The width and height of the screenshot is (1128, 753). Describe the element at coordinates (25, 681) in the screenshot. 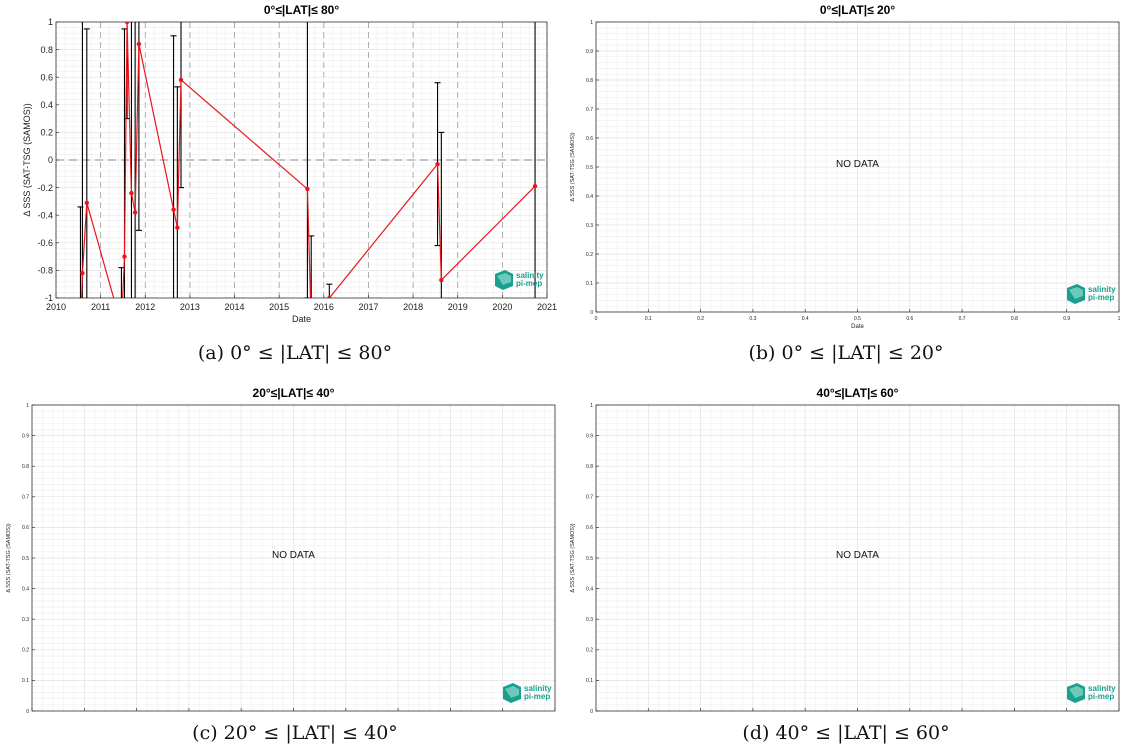

I see `y-tick-label: 0.1` at that location.